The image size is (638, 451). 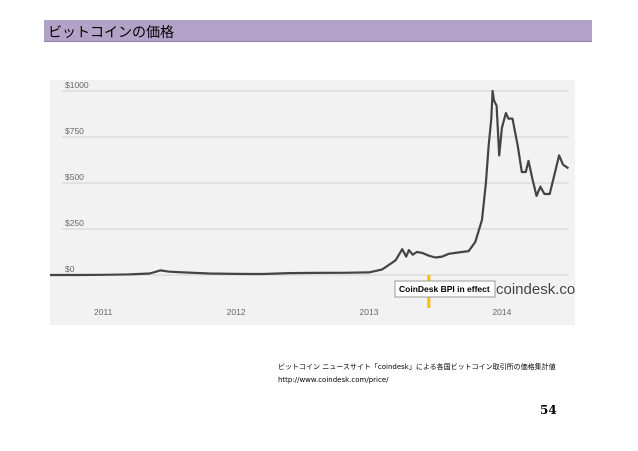 What do you see at coordinates (77, 85) in the screenshot?
I see `y-tick-label: $1000` at bounding box center [77, 85].